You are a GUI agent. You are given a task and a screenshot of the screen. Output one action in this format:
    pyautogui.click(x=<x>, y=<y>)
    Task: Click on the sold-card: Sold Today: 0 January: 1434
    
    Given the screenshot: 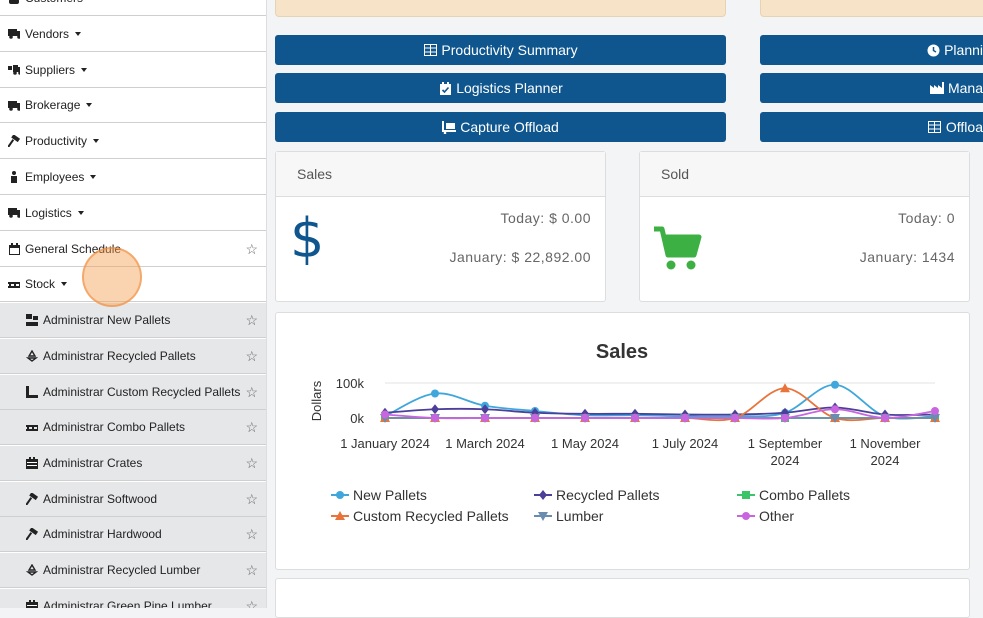 What is the action you would take?
    pyautogui.click(x=804, y=226)
    